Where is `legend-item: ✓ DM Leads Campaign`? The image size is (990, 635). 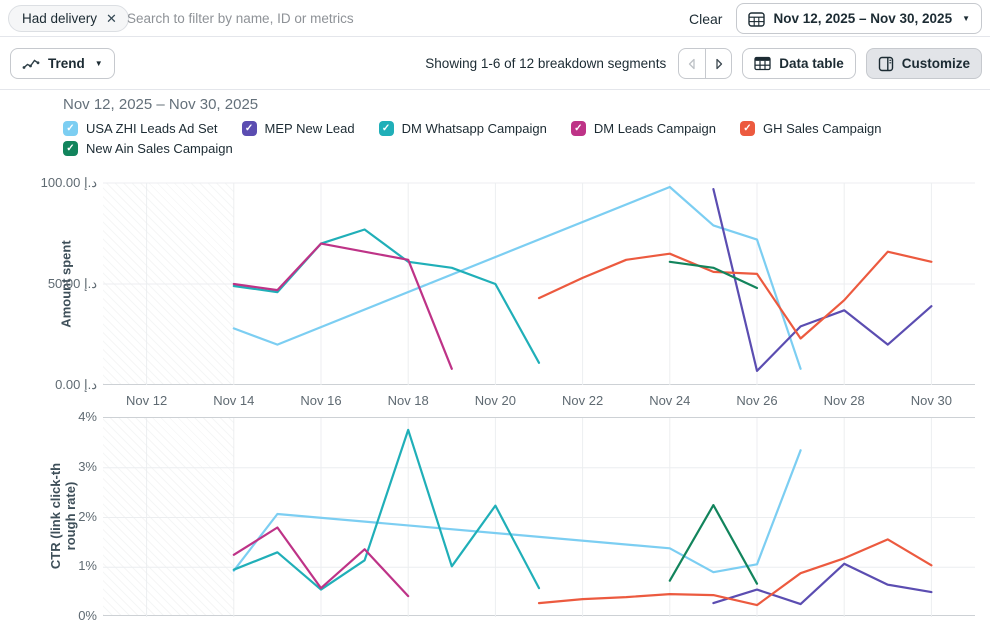
legend-item: ✓ DM Leads Campaign is located at coordinates (643, 128).